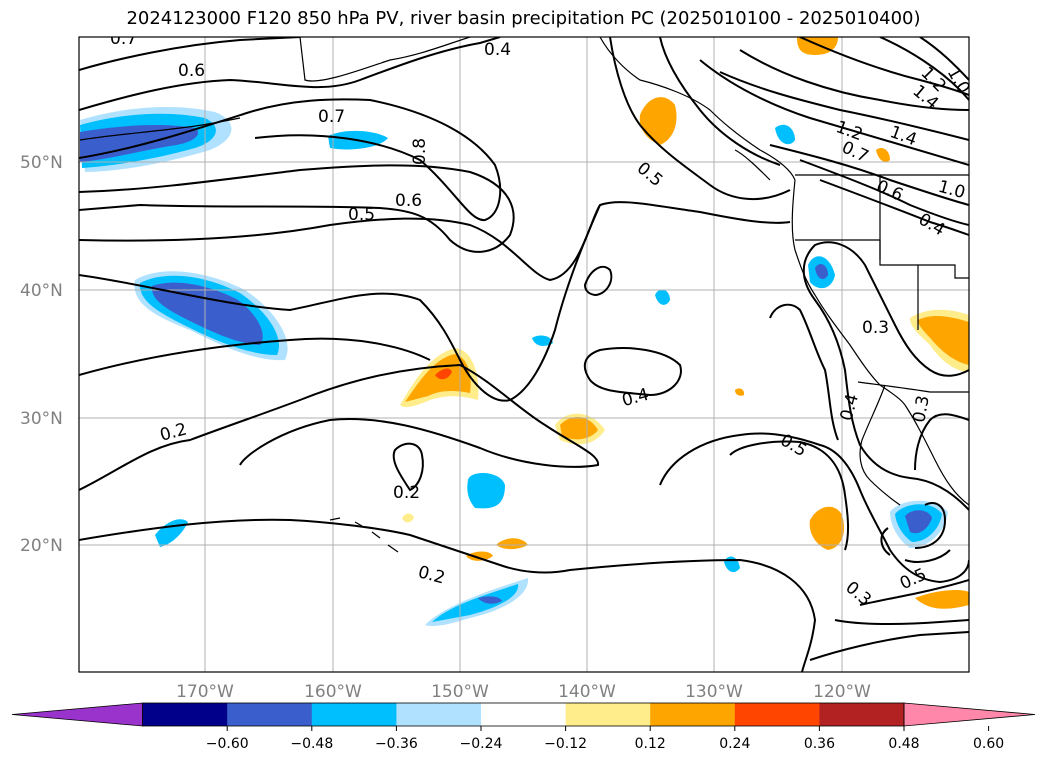 The image size is (1047, 765). I want to click on lat-label: 30°N, so click(41, 419).